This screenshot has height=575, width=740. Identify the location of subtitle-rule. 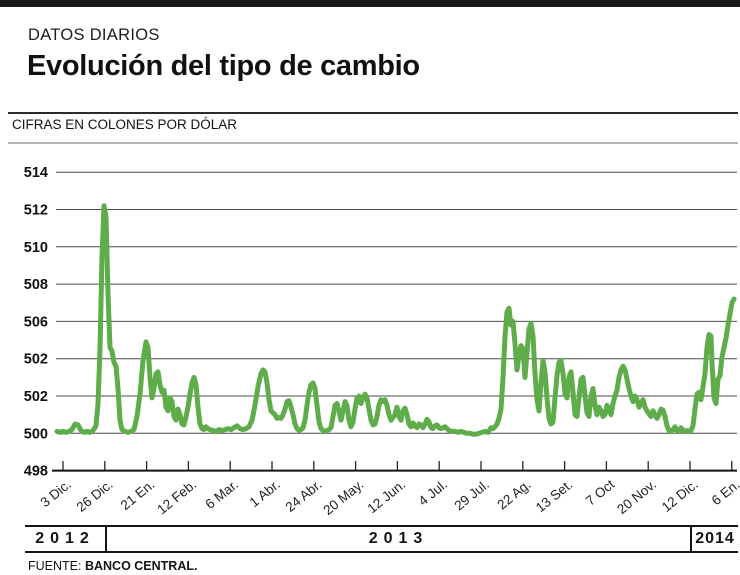
(373, 143).